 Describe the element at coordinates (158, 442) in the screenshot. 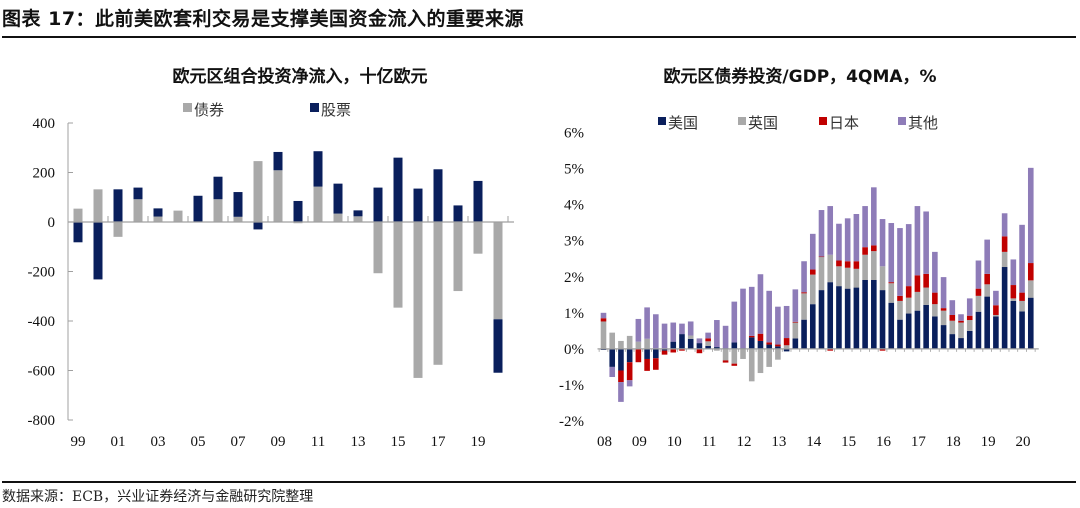

I see `left-x-tick-label: 03` at that location.